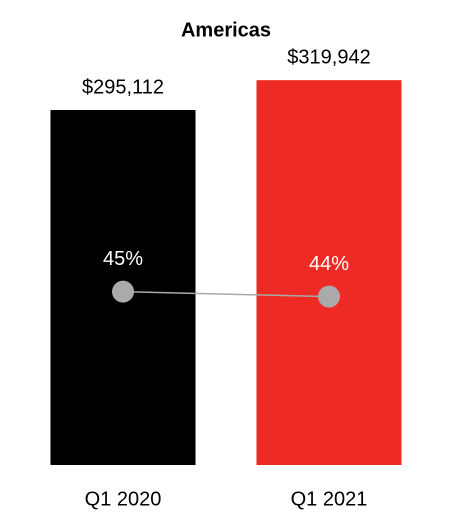  What do you see at coordinates (329, 264) in the screenshot?
I see `line-value-label: 44%` at bounding box center [329, 264].